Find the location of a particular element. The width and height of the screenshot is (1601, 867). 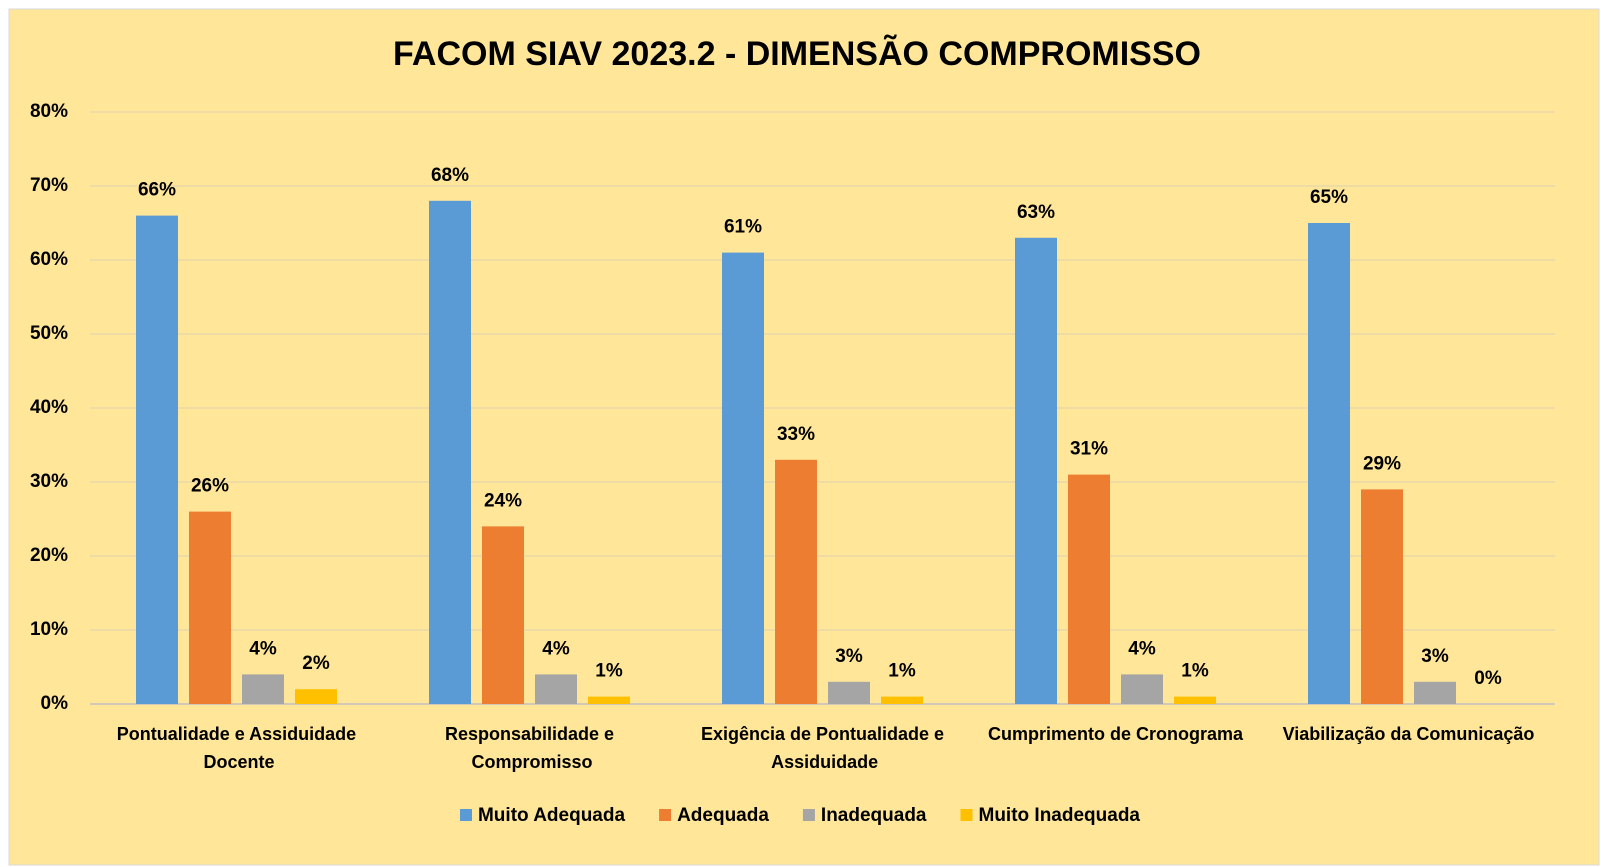

chart-title: FACOM SIAV 2023.2 - DIMENSÃO COMPROMISSO is located at coordinates (797, 54).